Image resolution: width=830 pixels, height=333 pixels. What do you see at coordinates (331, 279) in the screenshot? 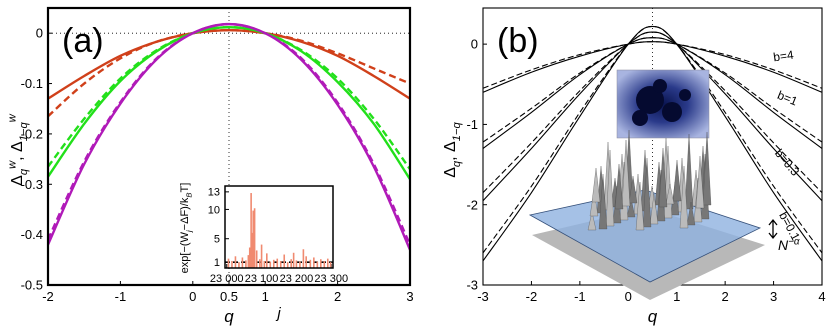
I see `x-tick-label: 23 300` at bounding box center [331, 279].